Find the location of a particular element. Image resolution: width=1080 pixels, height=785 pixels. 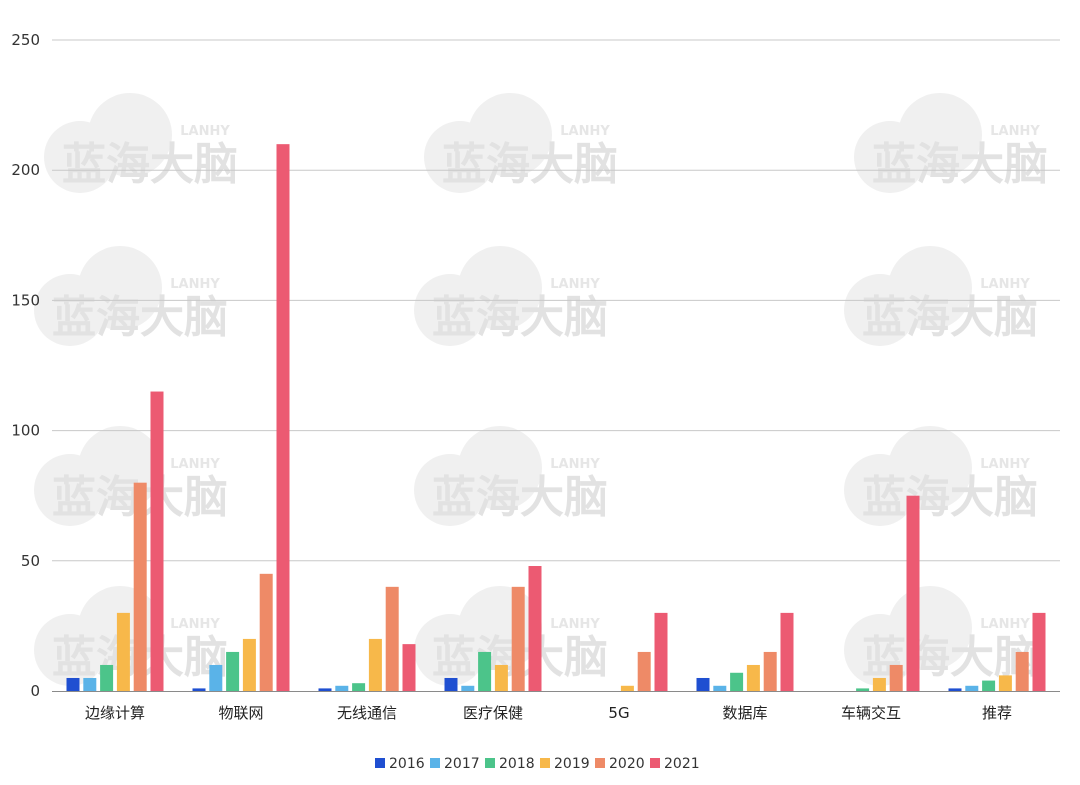

y-tick-label: 200 is located at coordinates (25, 170).